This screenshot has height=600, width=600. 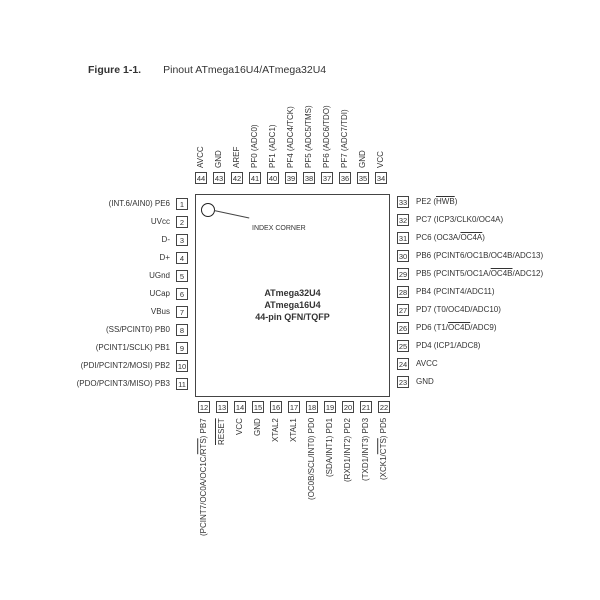 What do you see at coordinates (165, 239) in the screenshot?
I see `pin-label-part: D-` at bounding box center [165, 239].